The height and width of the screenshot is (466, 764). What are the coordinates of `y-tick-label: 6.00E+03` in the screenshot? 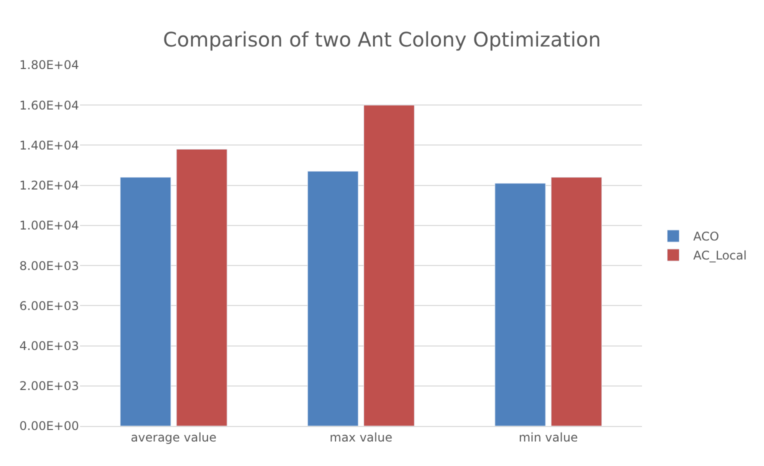 It's located at (49, 305).